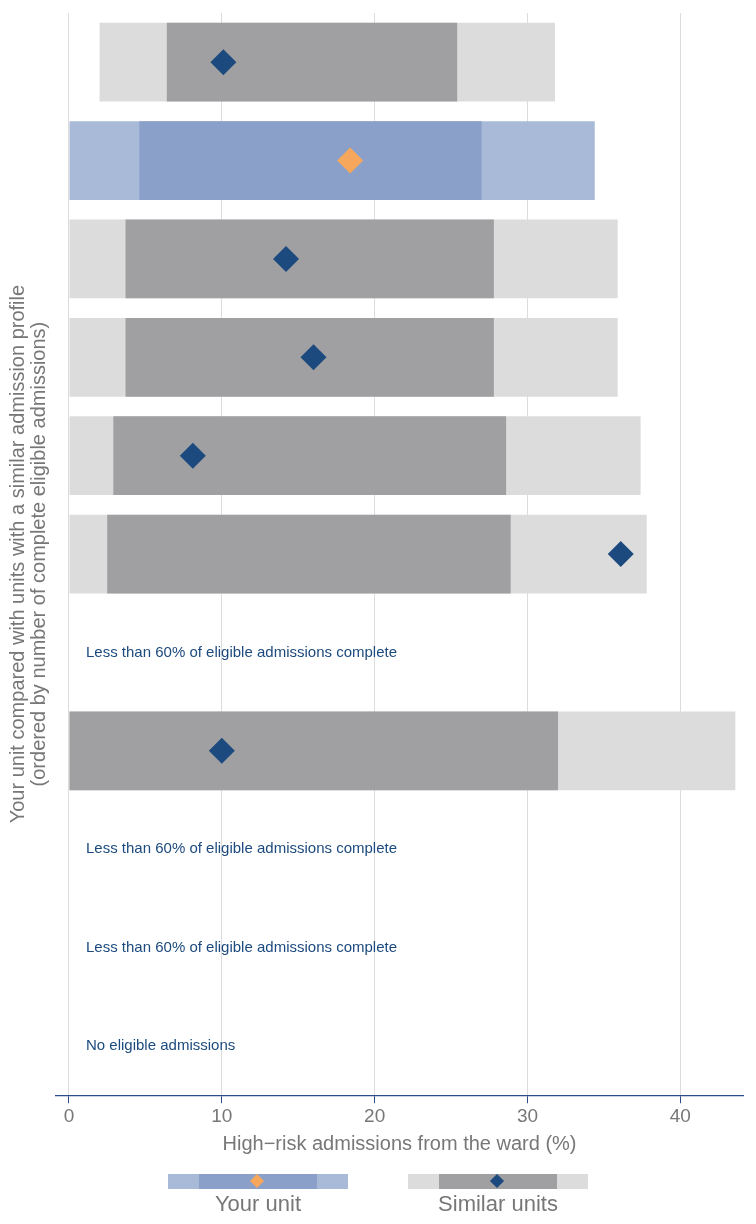 This screenshot has width=756, height=1224. I want to click on x-tick-label: 20, so click(375, 1115).